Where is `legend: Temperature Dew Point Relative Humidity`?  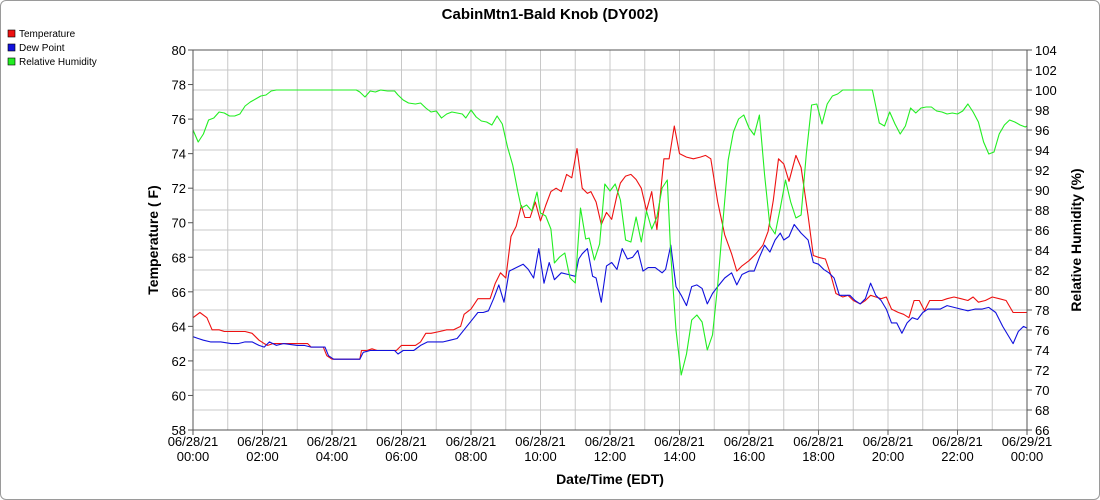 legend: Temperature Dew Point Relative Humidity is located at coordinates (52, 48).